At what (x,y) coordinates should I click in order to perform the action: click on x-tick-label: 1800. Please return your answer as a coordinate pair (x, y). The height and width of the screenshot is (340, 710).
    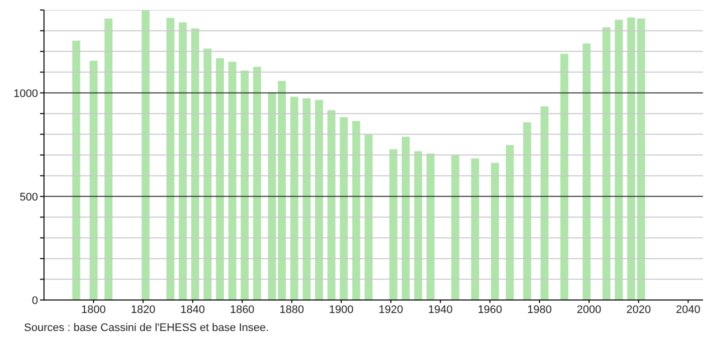
    Looking at the image, I should click on (93, 310).